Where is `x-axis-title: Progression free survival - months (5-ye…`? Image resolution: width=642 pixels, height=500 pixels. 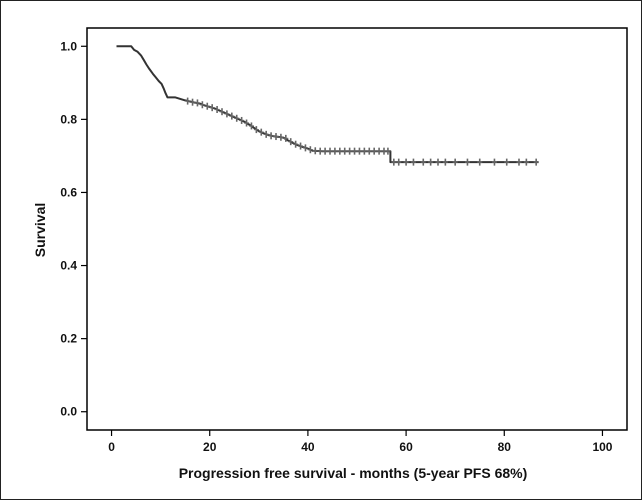
x-axis-title: Progression free survival - months (5-ye… is located at coordinates (353, 473).